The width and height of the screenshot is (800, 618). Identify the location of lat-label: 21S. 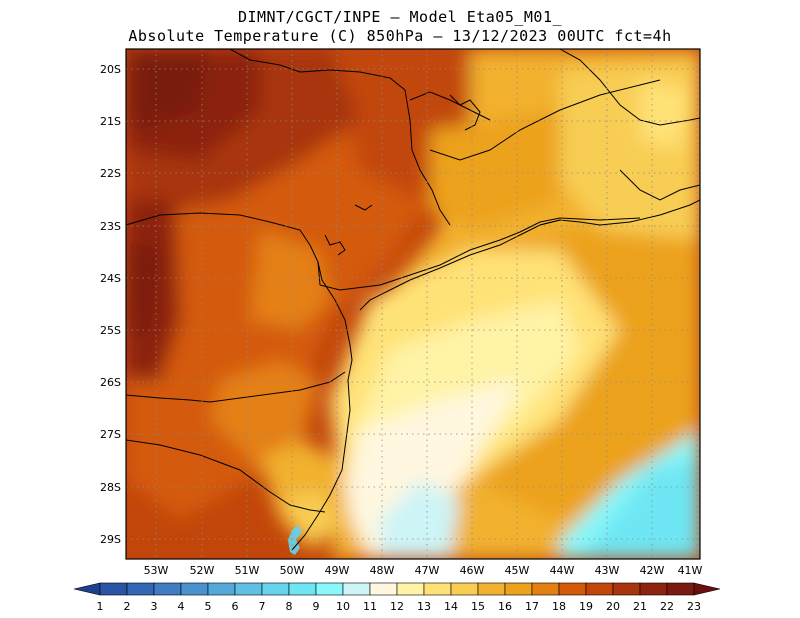
(110, 121).